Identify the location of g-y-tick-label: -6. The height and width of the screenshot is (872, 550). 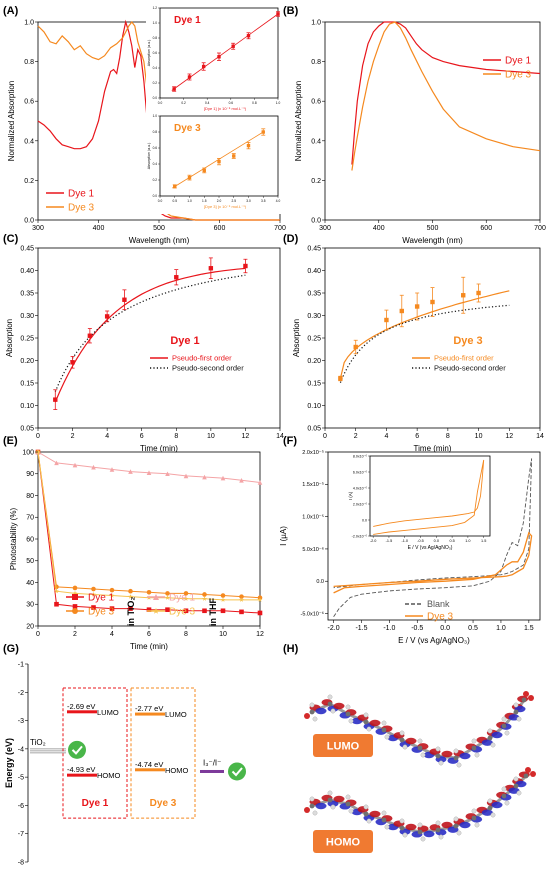
(21, 806).